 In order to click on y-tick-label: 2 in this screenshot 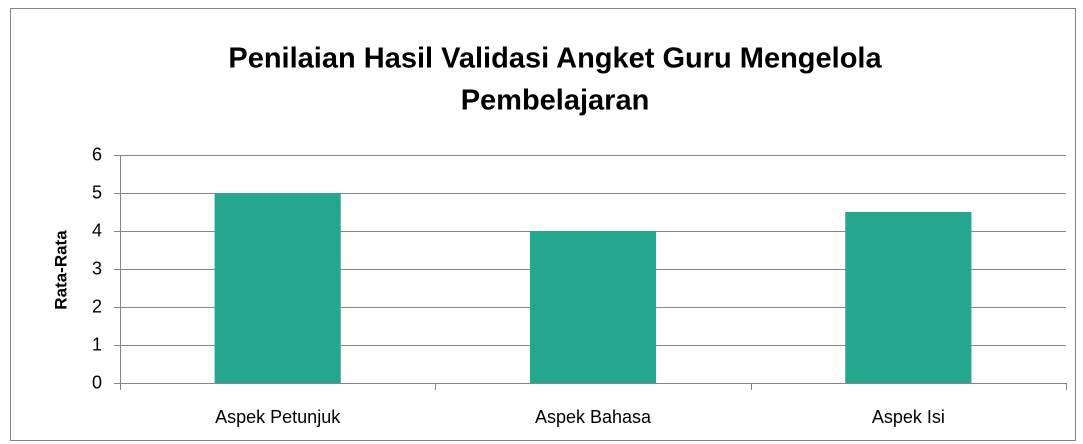, I will do `click(97, 306)`.